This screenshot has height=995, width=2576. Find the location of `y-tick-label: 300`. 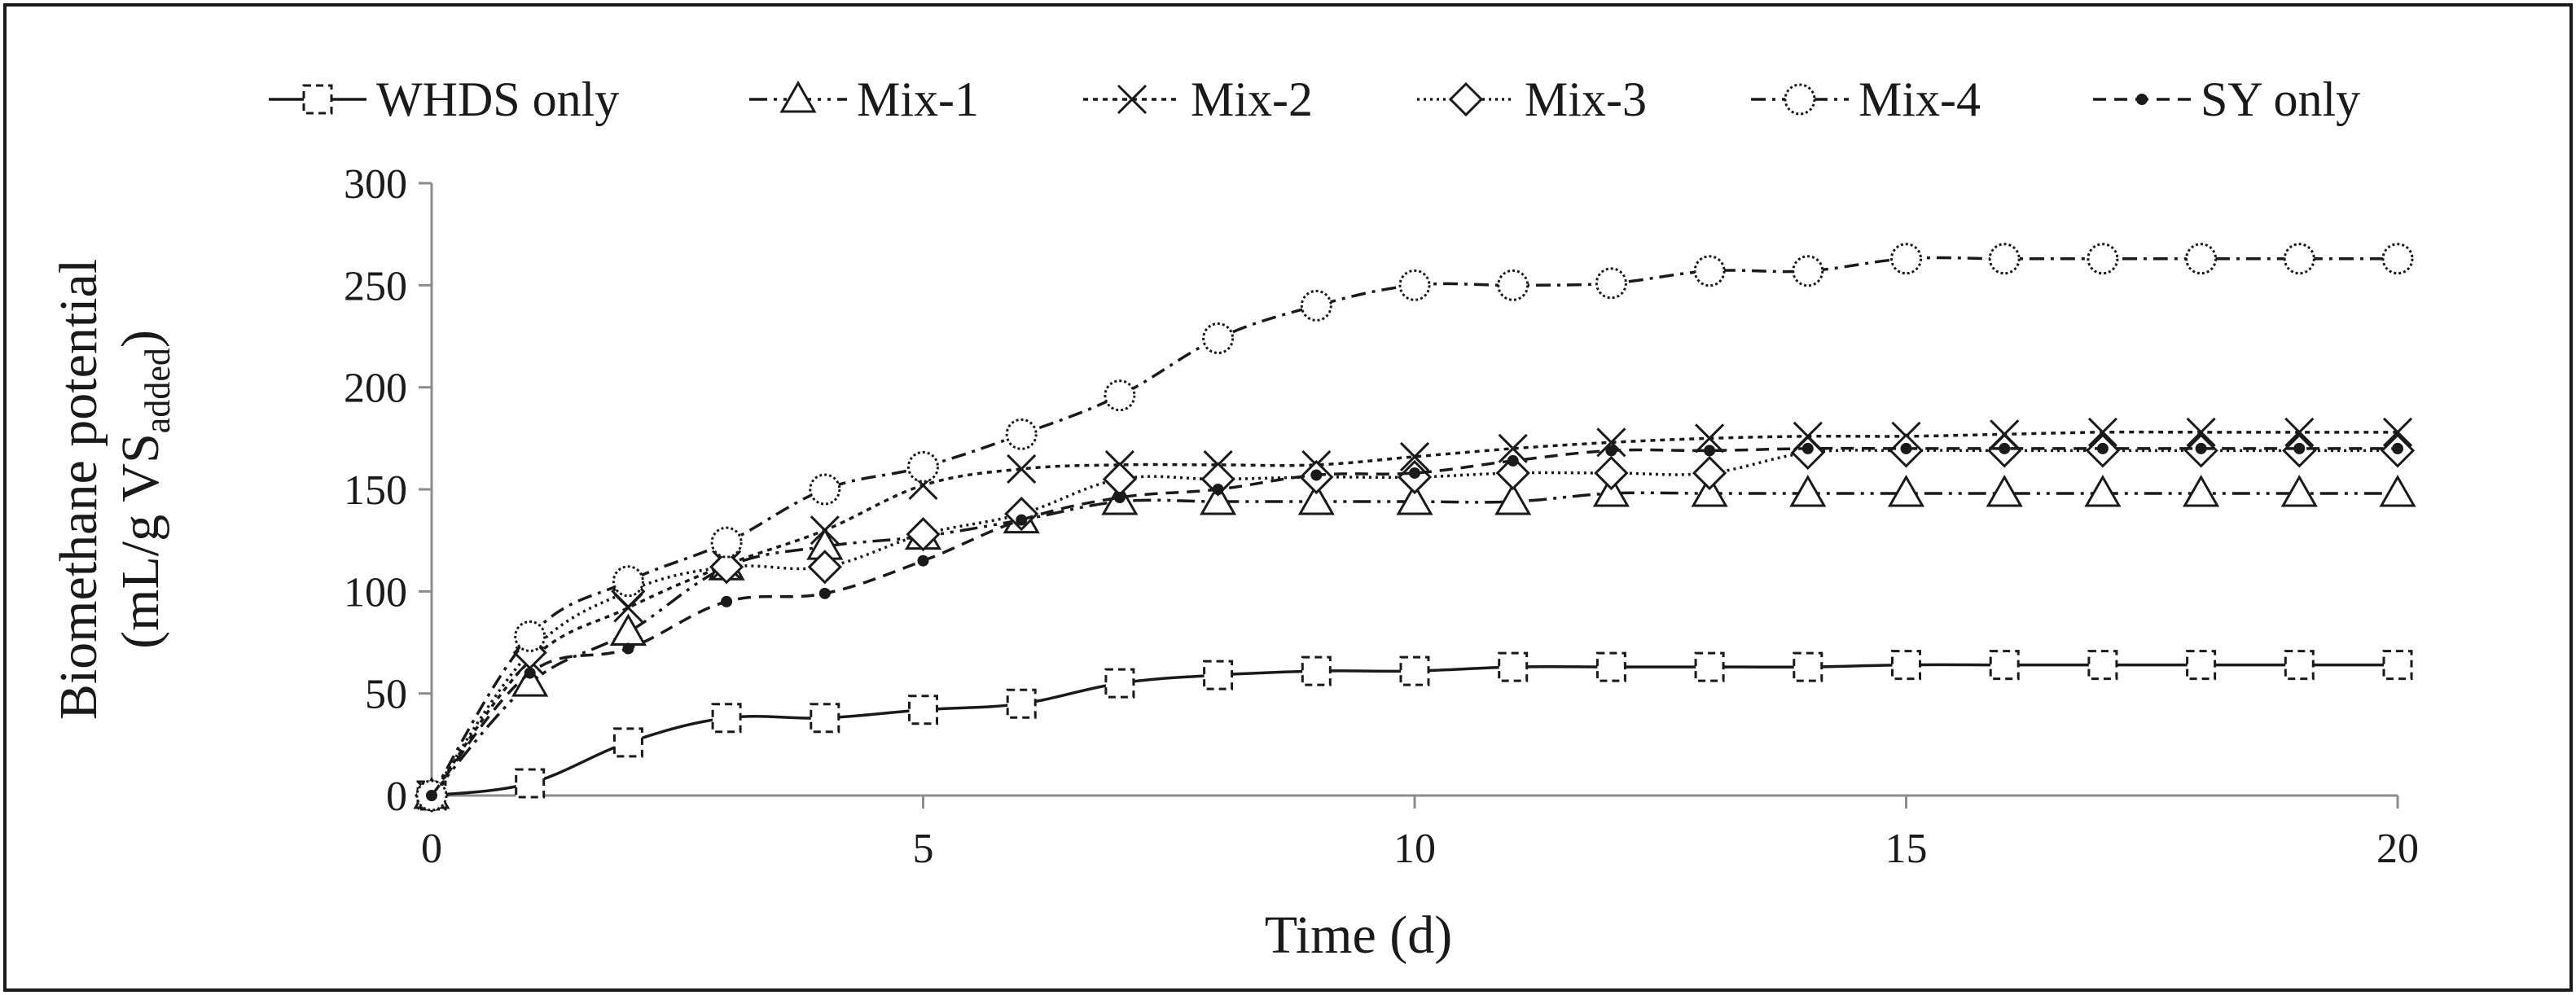

y-tick-label: 300 is located at coordinates (375, 184).